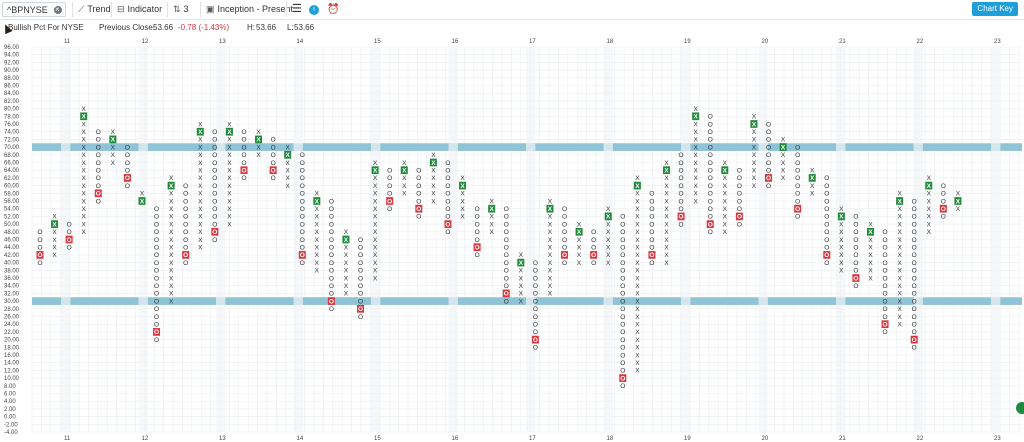  Describe the element at coordinates (94, 9) in the screenshot. I see `trend-button: ⟋ Trend` at that location.